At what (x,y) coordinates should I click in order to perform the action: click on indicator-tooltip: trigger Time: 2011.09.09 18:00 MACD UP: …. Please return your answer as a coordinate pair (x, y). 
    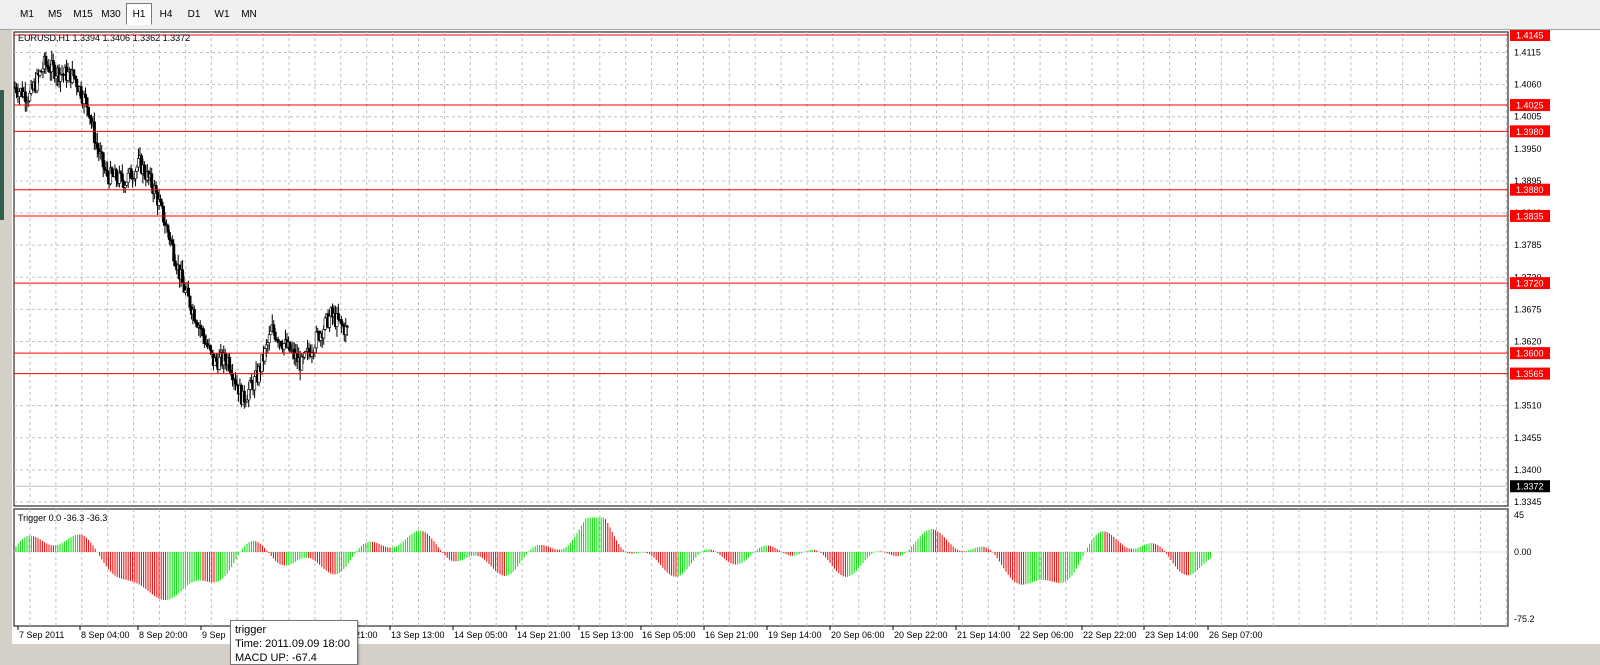
    Looking at the image, I should click on (294, 642).